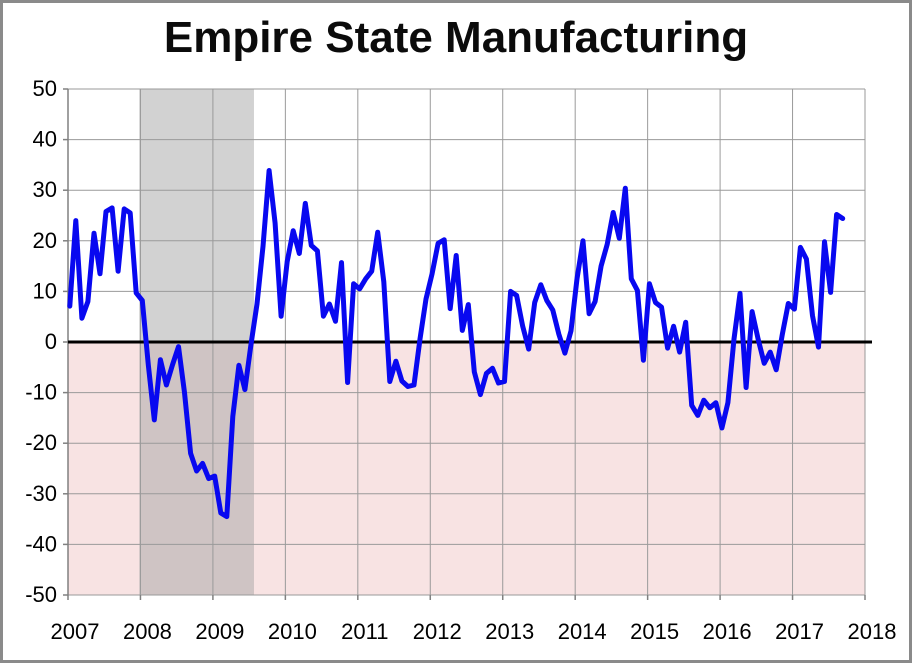 Image resolution: width=912 pixels, height=663 pixels. I want to click on y-tick-label: -30, so click(41, 493).